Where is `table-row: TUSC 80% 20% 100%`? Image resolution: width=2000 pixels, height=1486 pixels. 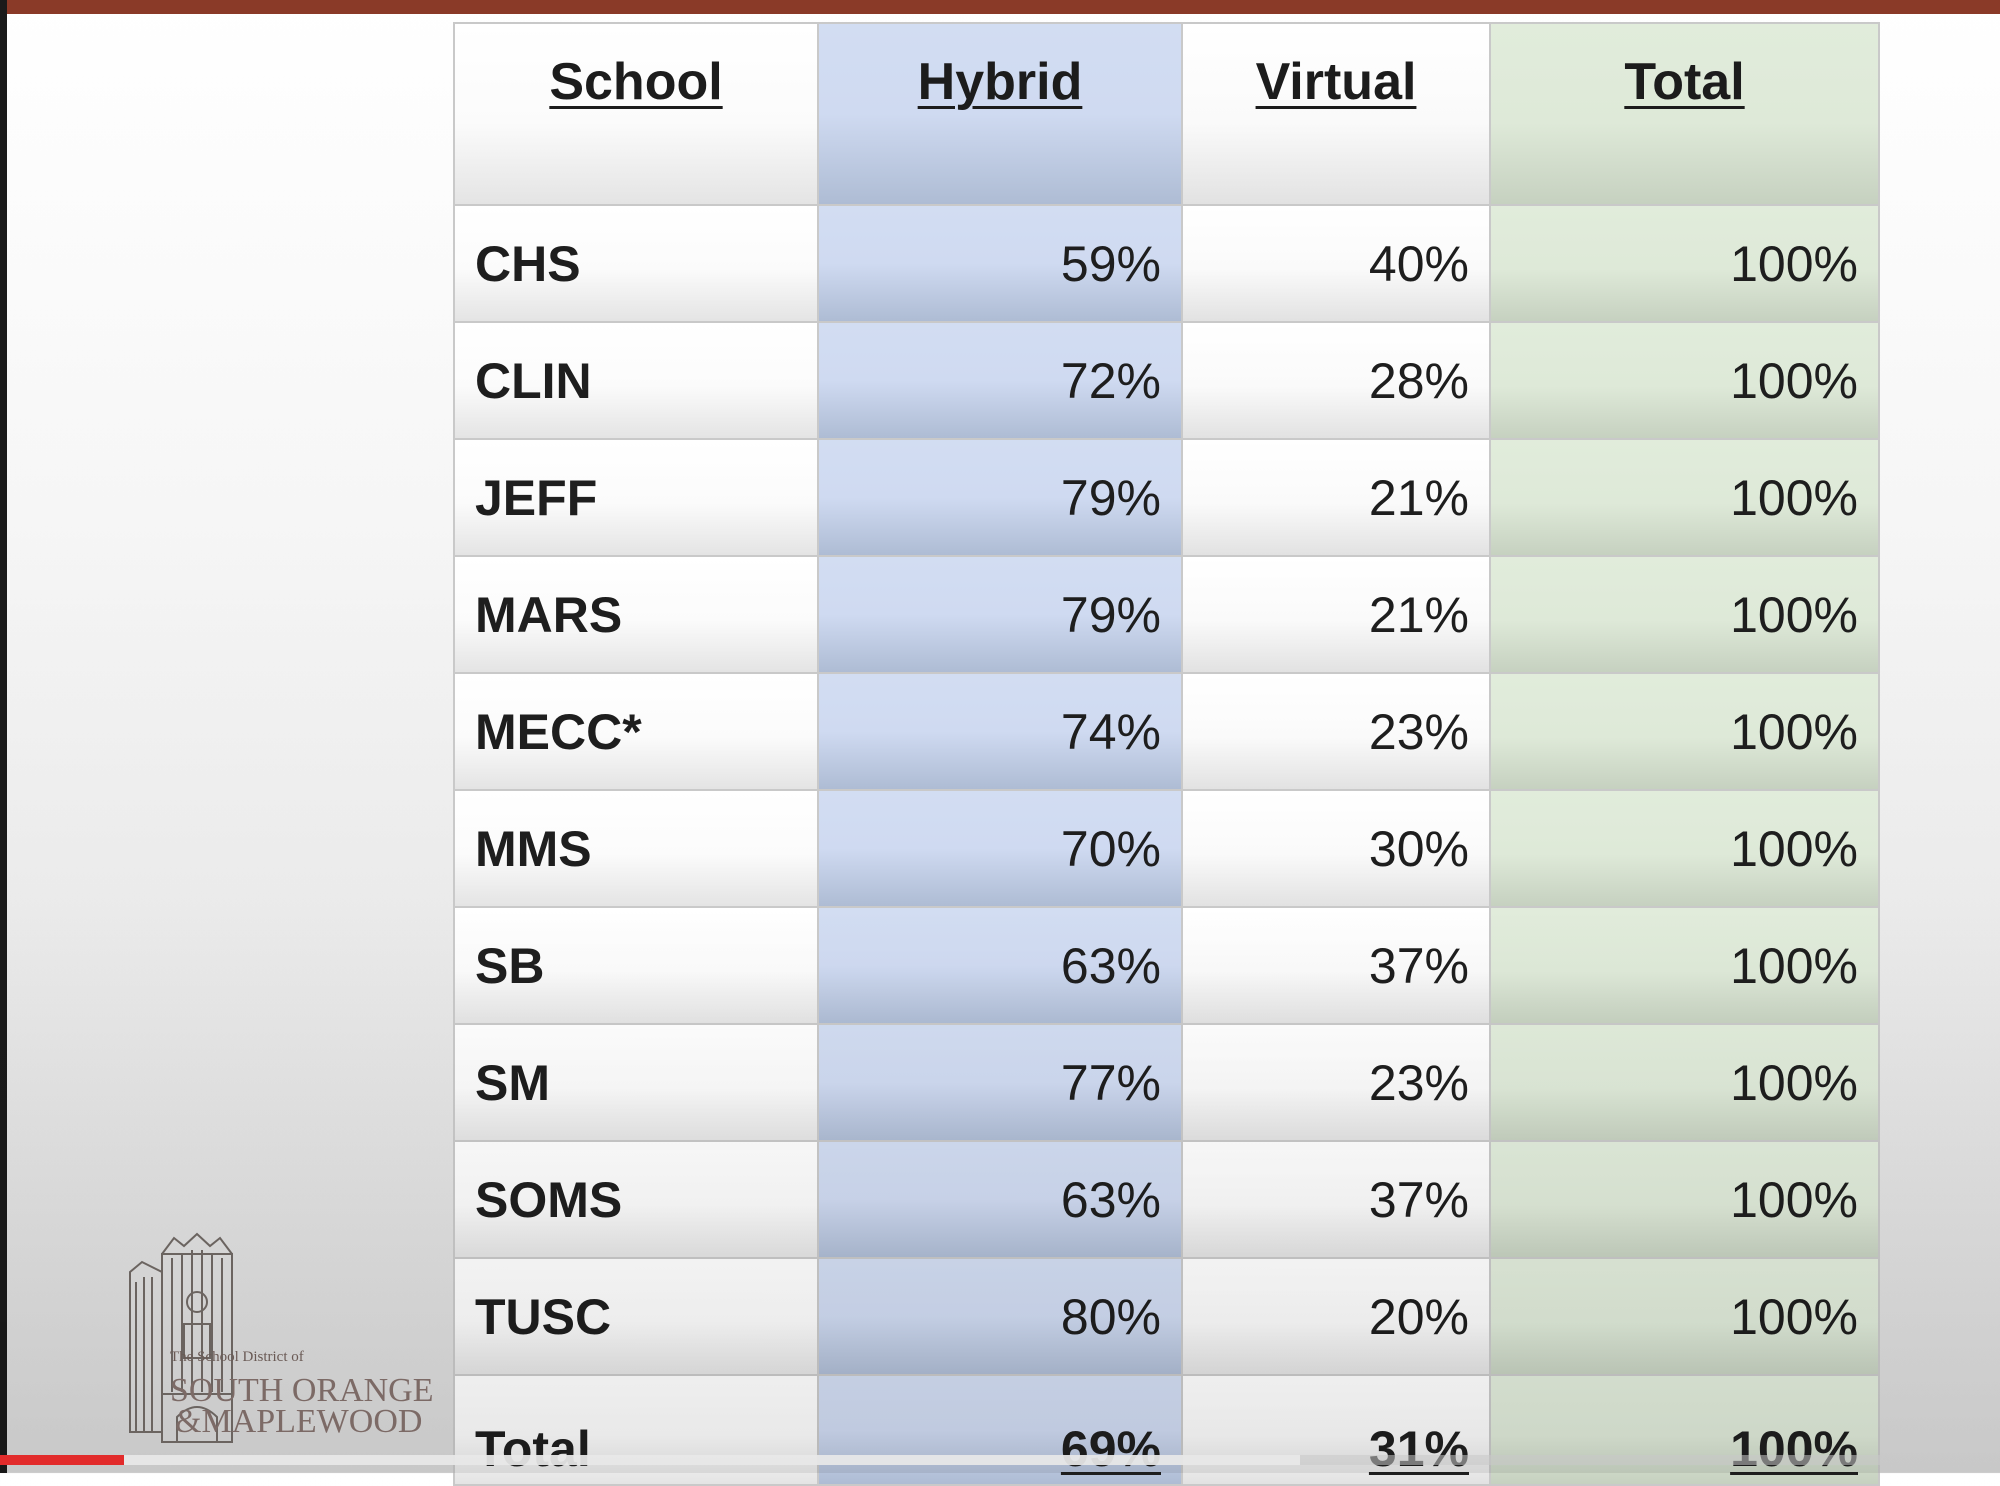
table-row: TUSC 80% 20% 100% is located at coordinates (1166, 1316).